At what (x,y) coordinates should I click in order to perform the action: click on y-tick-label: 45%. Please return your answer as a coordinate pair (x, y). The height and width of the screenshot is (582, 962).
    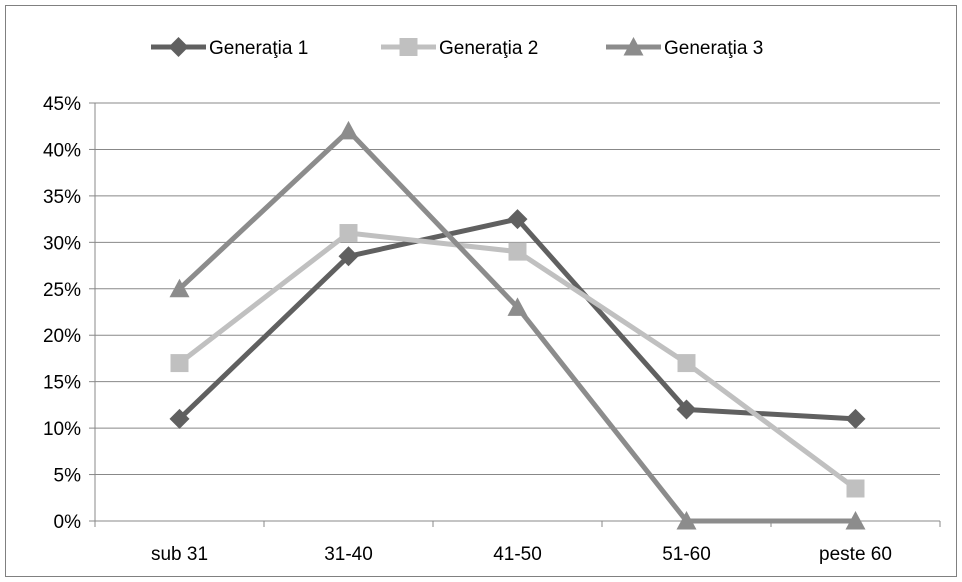
    Looking at the image, I should click on (62, 104).